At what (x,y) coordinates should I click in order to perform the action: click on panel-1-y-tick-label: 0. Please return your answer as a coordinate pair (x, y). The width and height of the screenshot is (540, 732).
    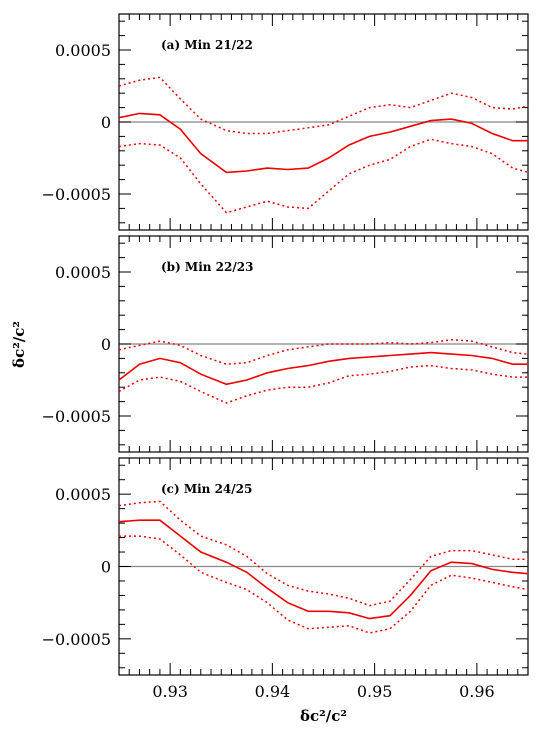
    Looking at the image, I should click on (106, 344).